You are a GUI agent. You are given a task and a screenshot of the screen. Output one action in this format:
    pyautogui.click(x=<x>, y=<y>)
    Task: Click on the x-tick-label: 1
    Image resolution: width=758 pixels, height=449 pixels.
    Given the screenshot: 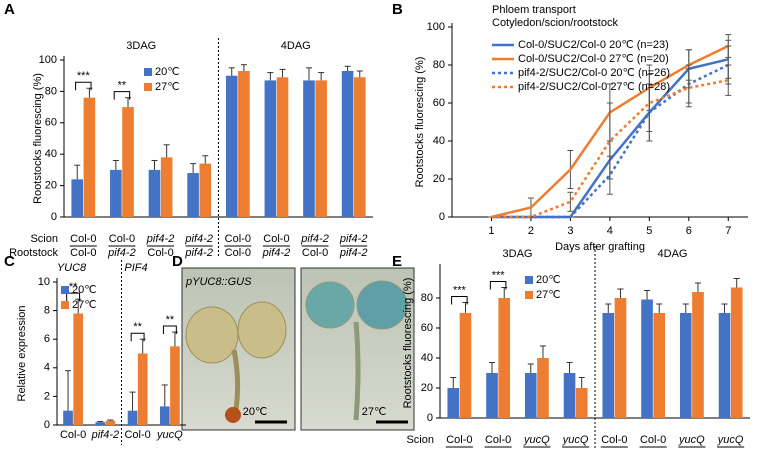 What is the action you would take?
    pyautogui.click(x=491, y=231)
    